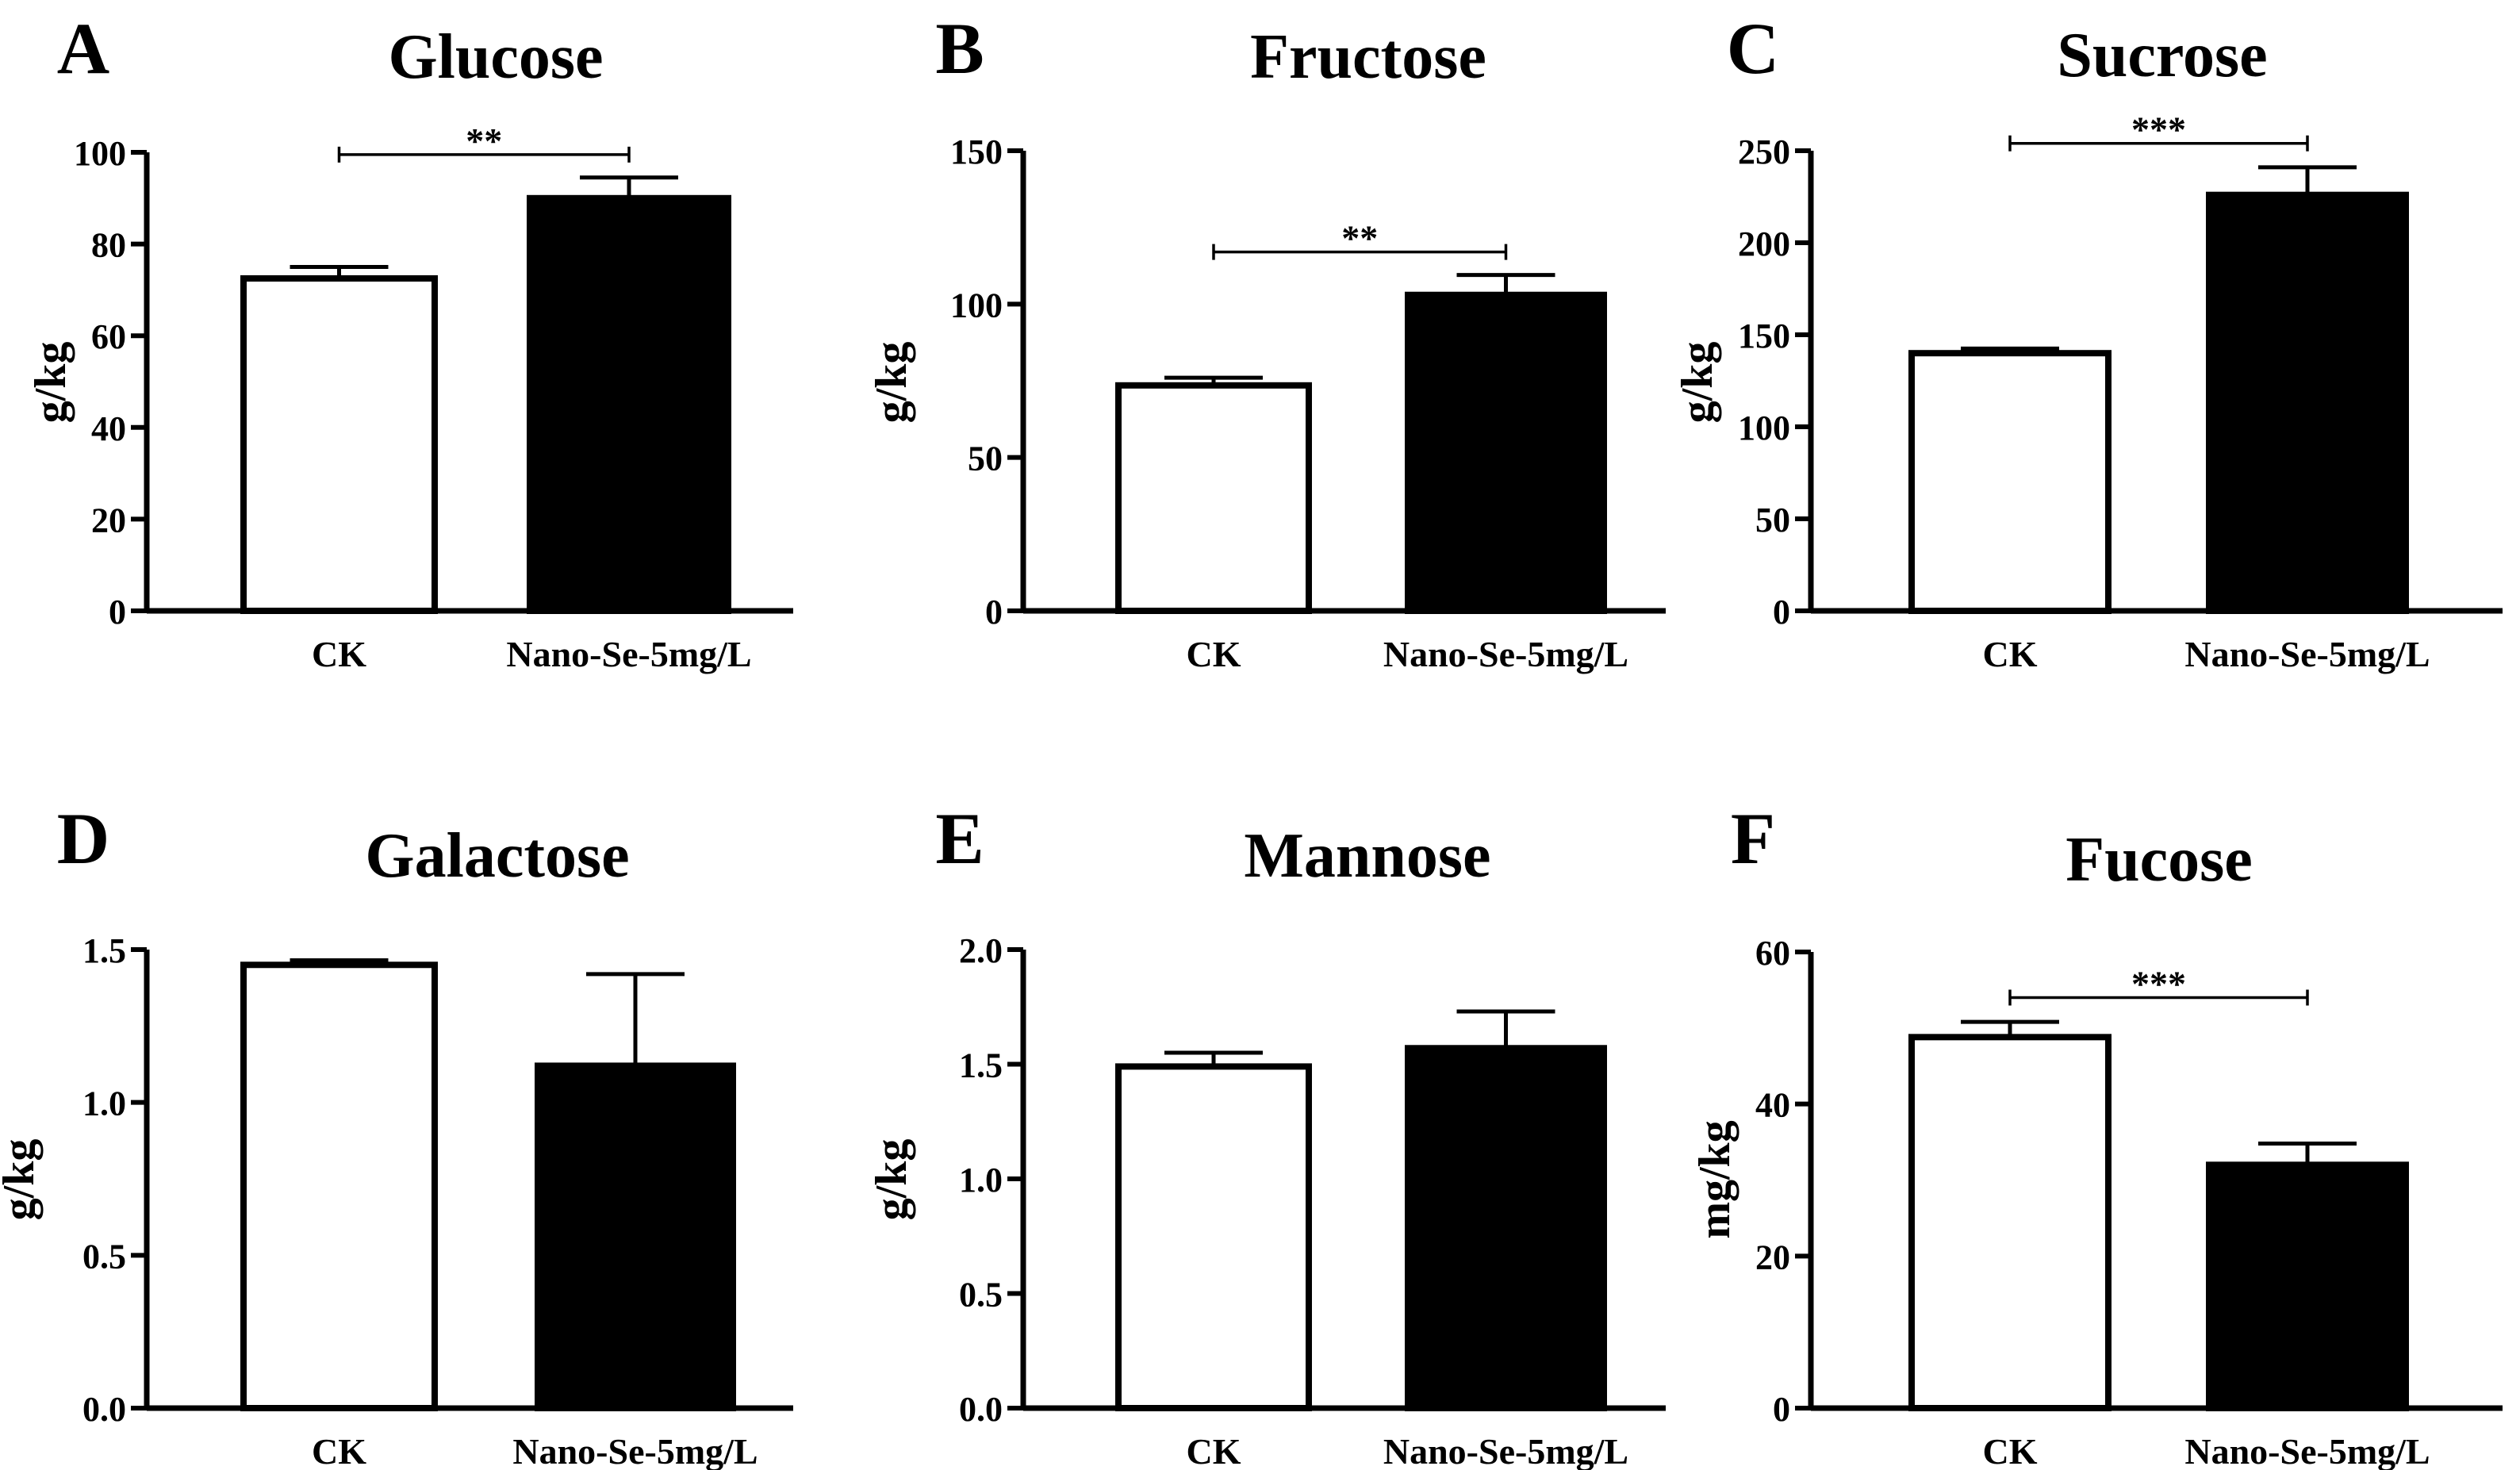 This screenshot has width=2520, height=1470. What do you see at coordinates (108, 246) in the screenshot?
I see `y-tick-label: 80` at bounding box center [108, 246].